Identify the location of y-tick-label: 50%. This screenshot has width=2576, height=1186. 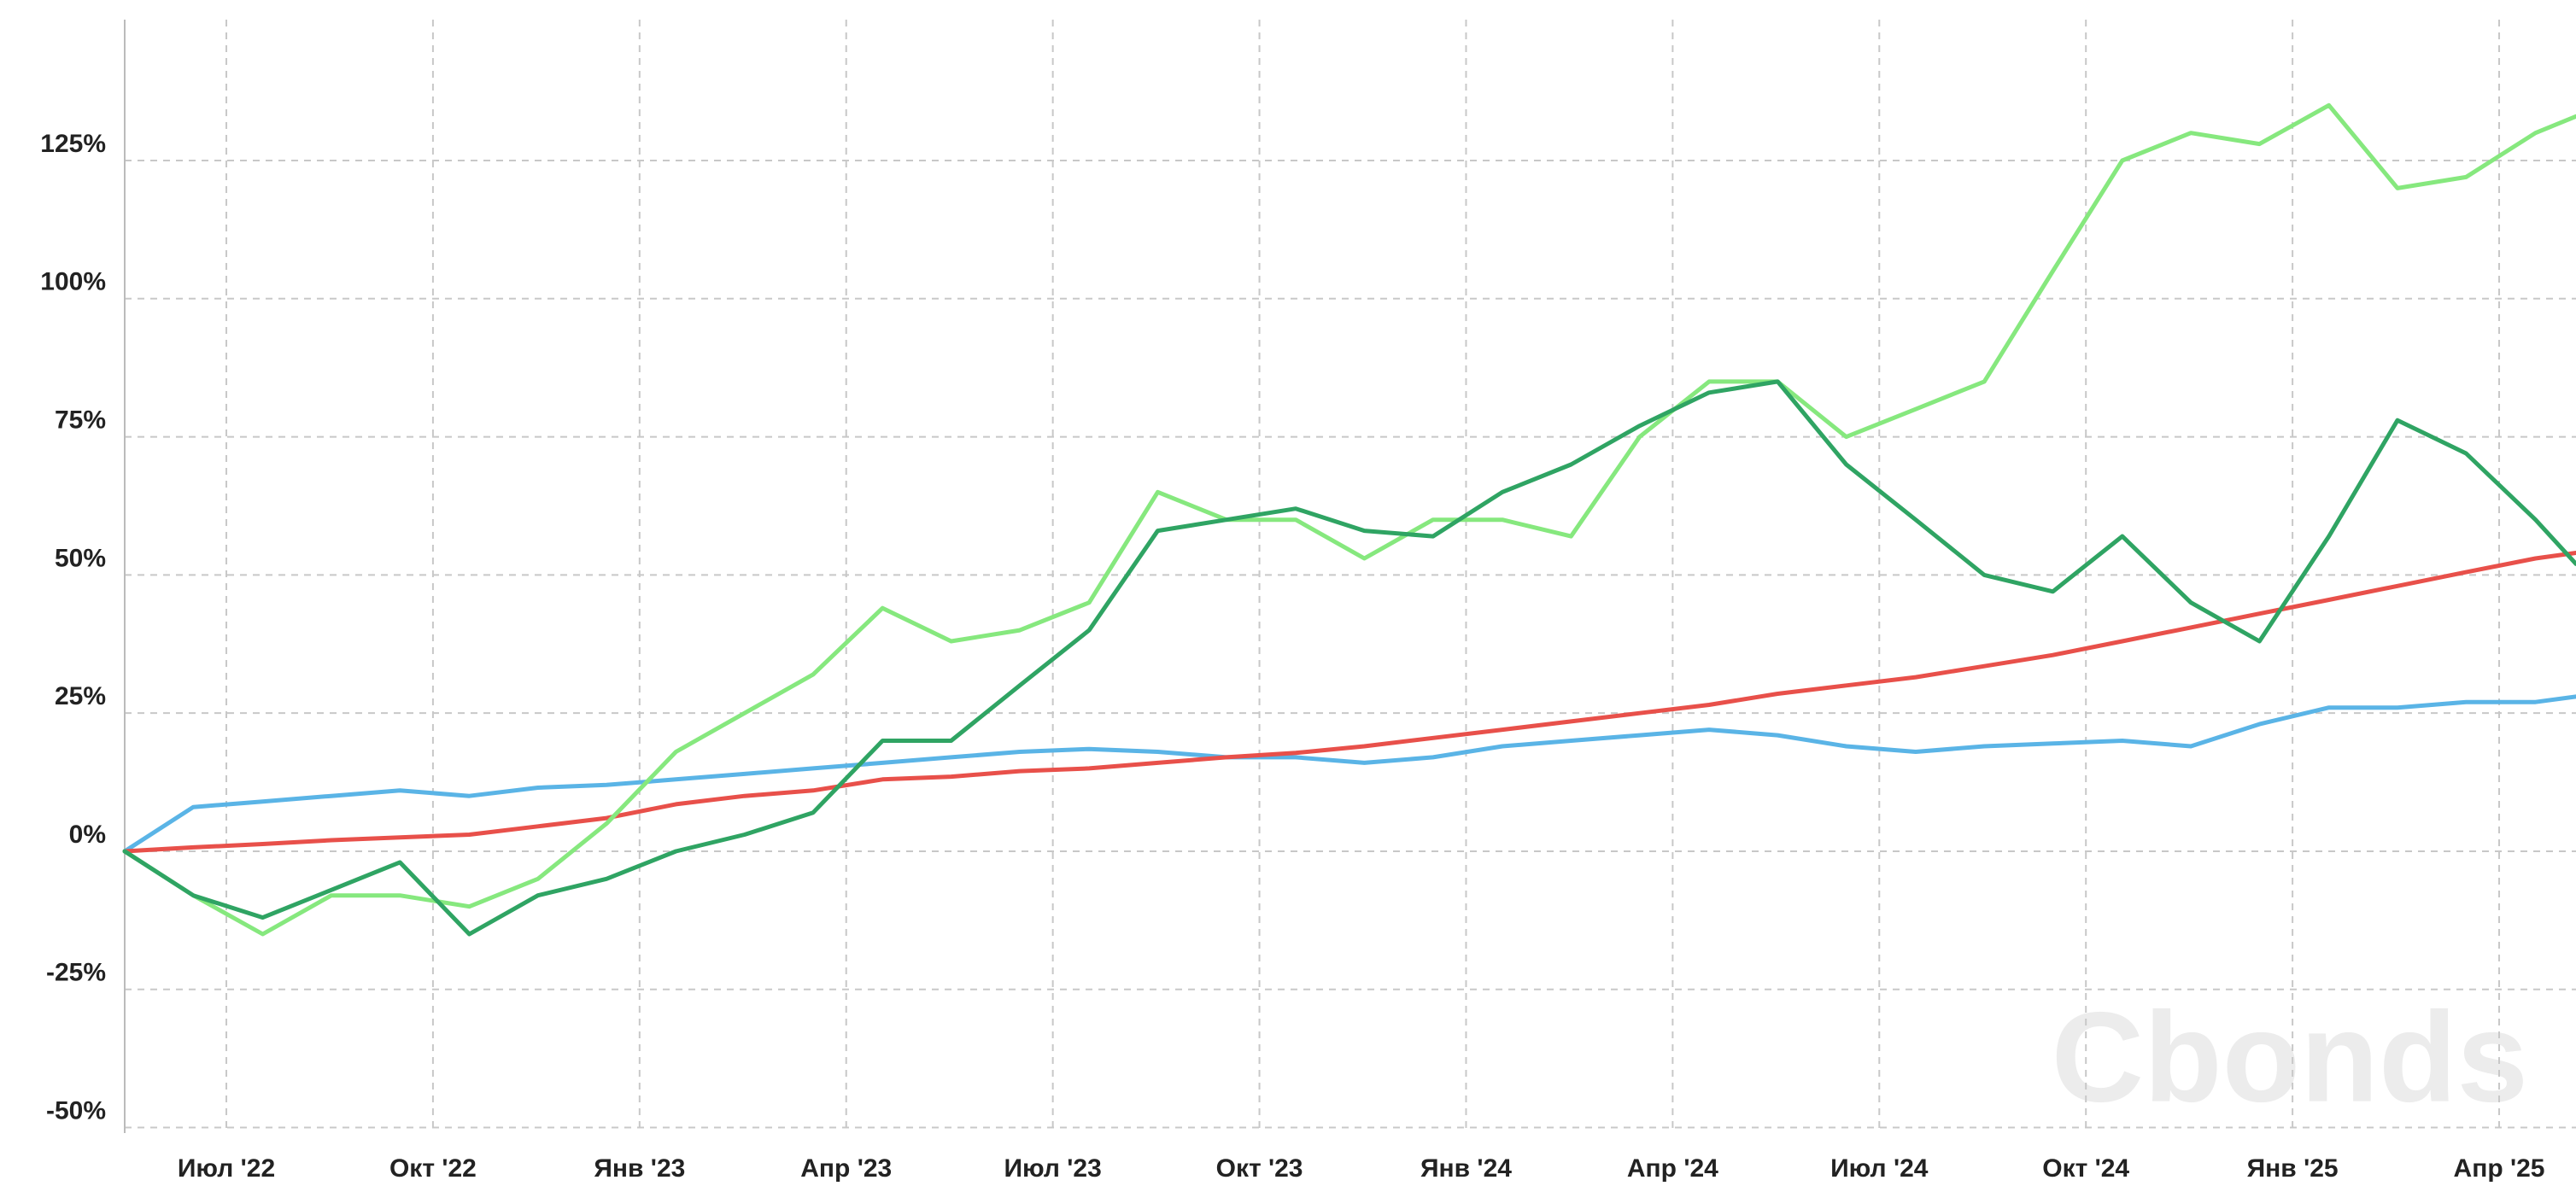
(80, 558).